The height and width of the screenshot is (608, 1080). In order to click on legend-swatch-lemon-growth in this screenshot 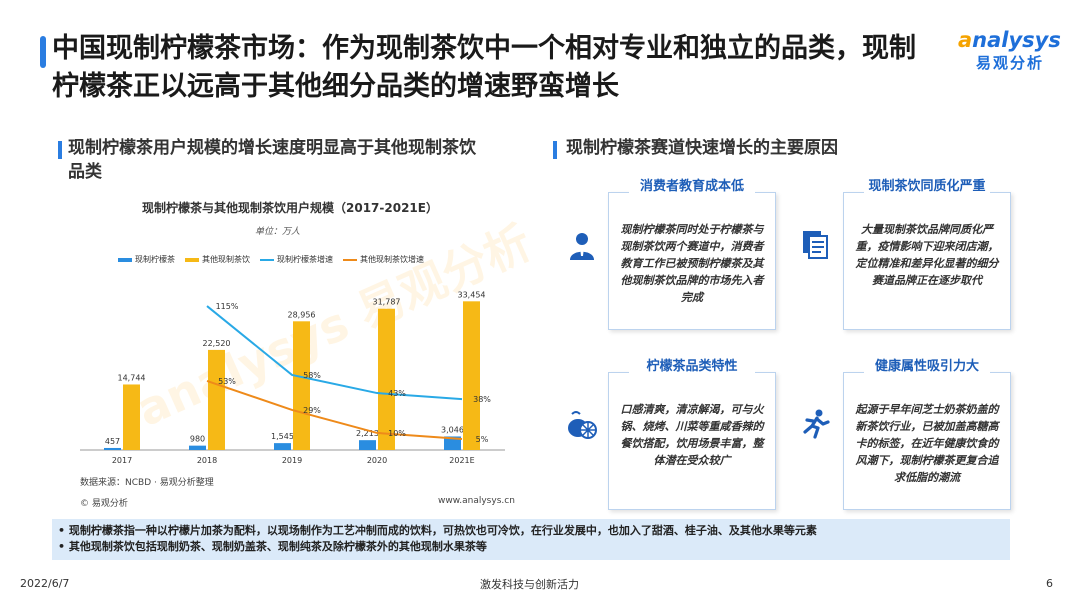, I will do `click(267, 259)`.